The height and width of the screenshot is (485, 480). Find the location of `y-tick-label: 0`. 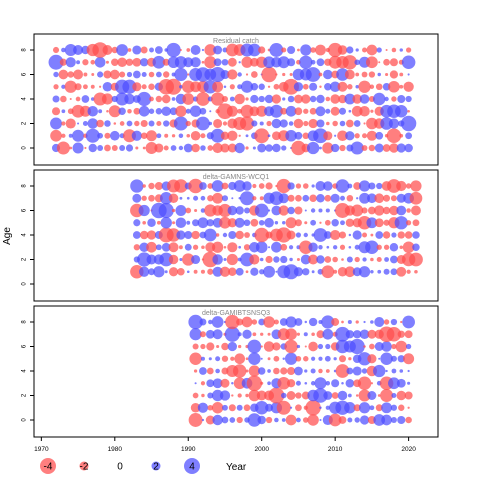

y-tick-label: 0 is located at coordinates (25, 284).